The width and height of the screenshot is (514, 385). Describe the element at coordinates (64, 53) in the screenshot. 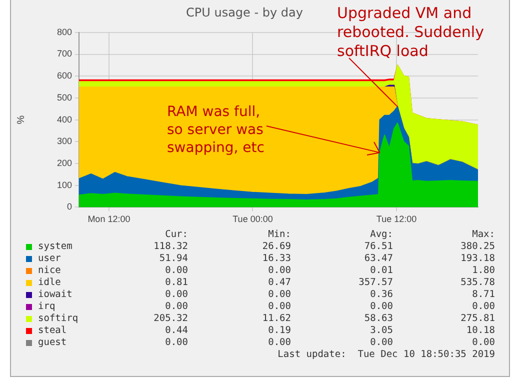

I see `y-tick-label: 700` at that location.